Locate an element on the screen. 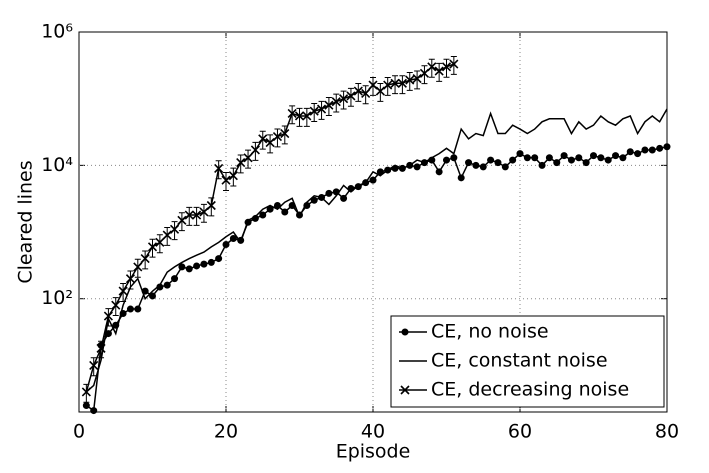  x-tick-label: 80 is located at coordinates (667, 432).